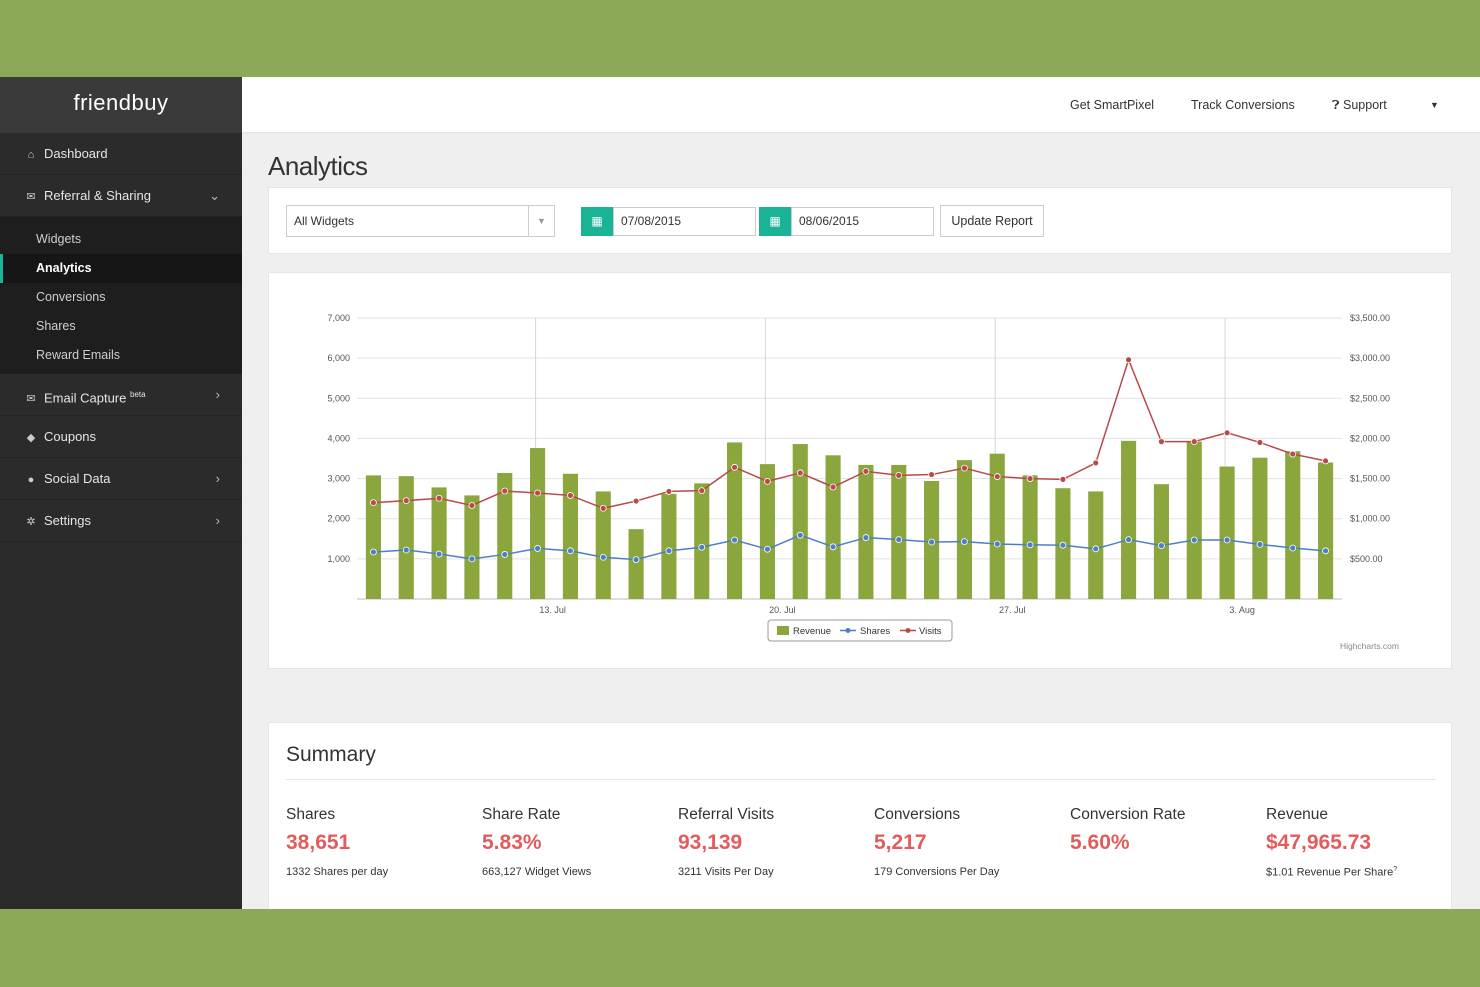 This screenshot has width=1480, height=987. Describe the element at coordinates (420, 221) in the screenshot. I see `widget-select: All Widgets ▼` at that location.